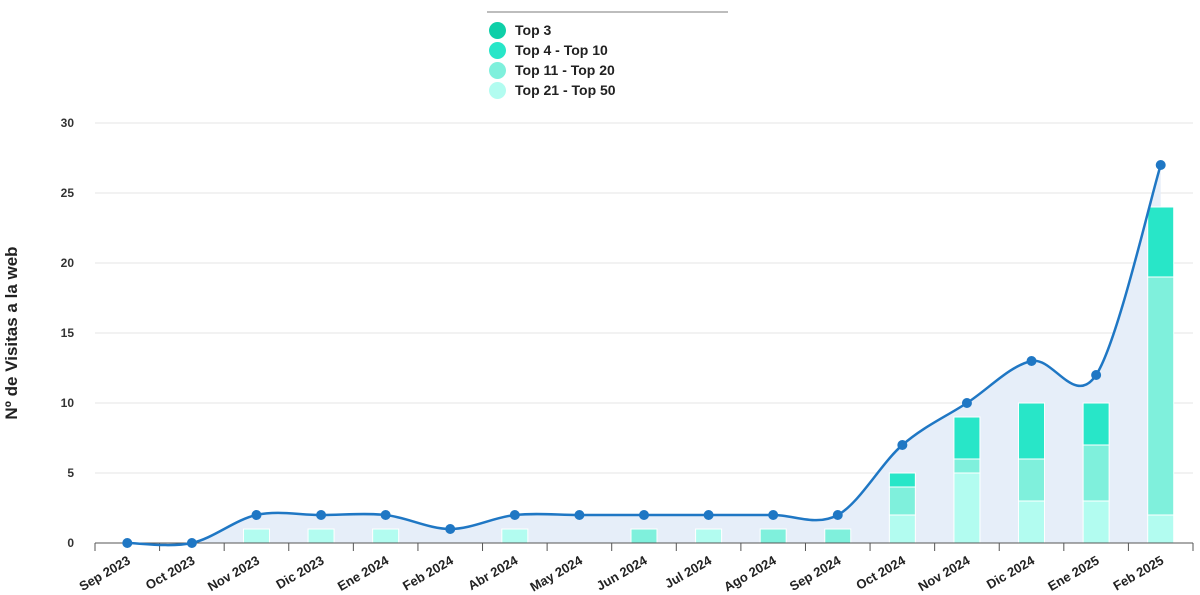  I want to click on x-tick-label: Dic 2024, so click(1011, 572).